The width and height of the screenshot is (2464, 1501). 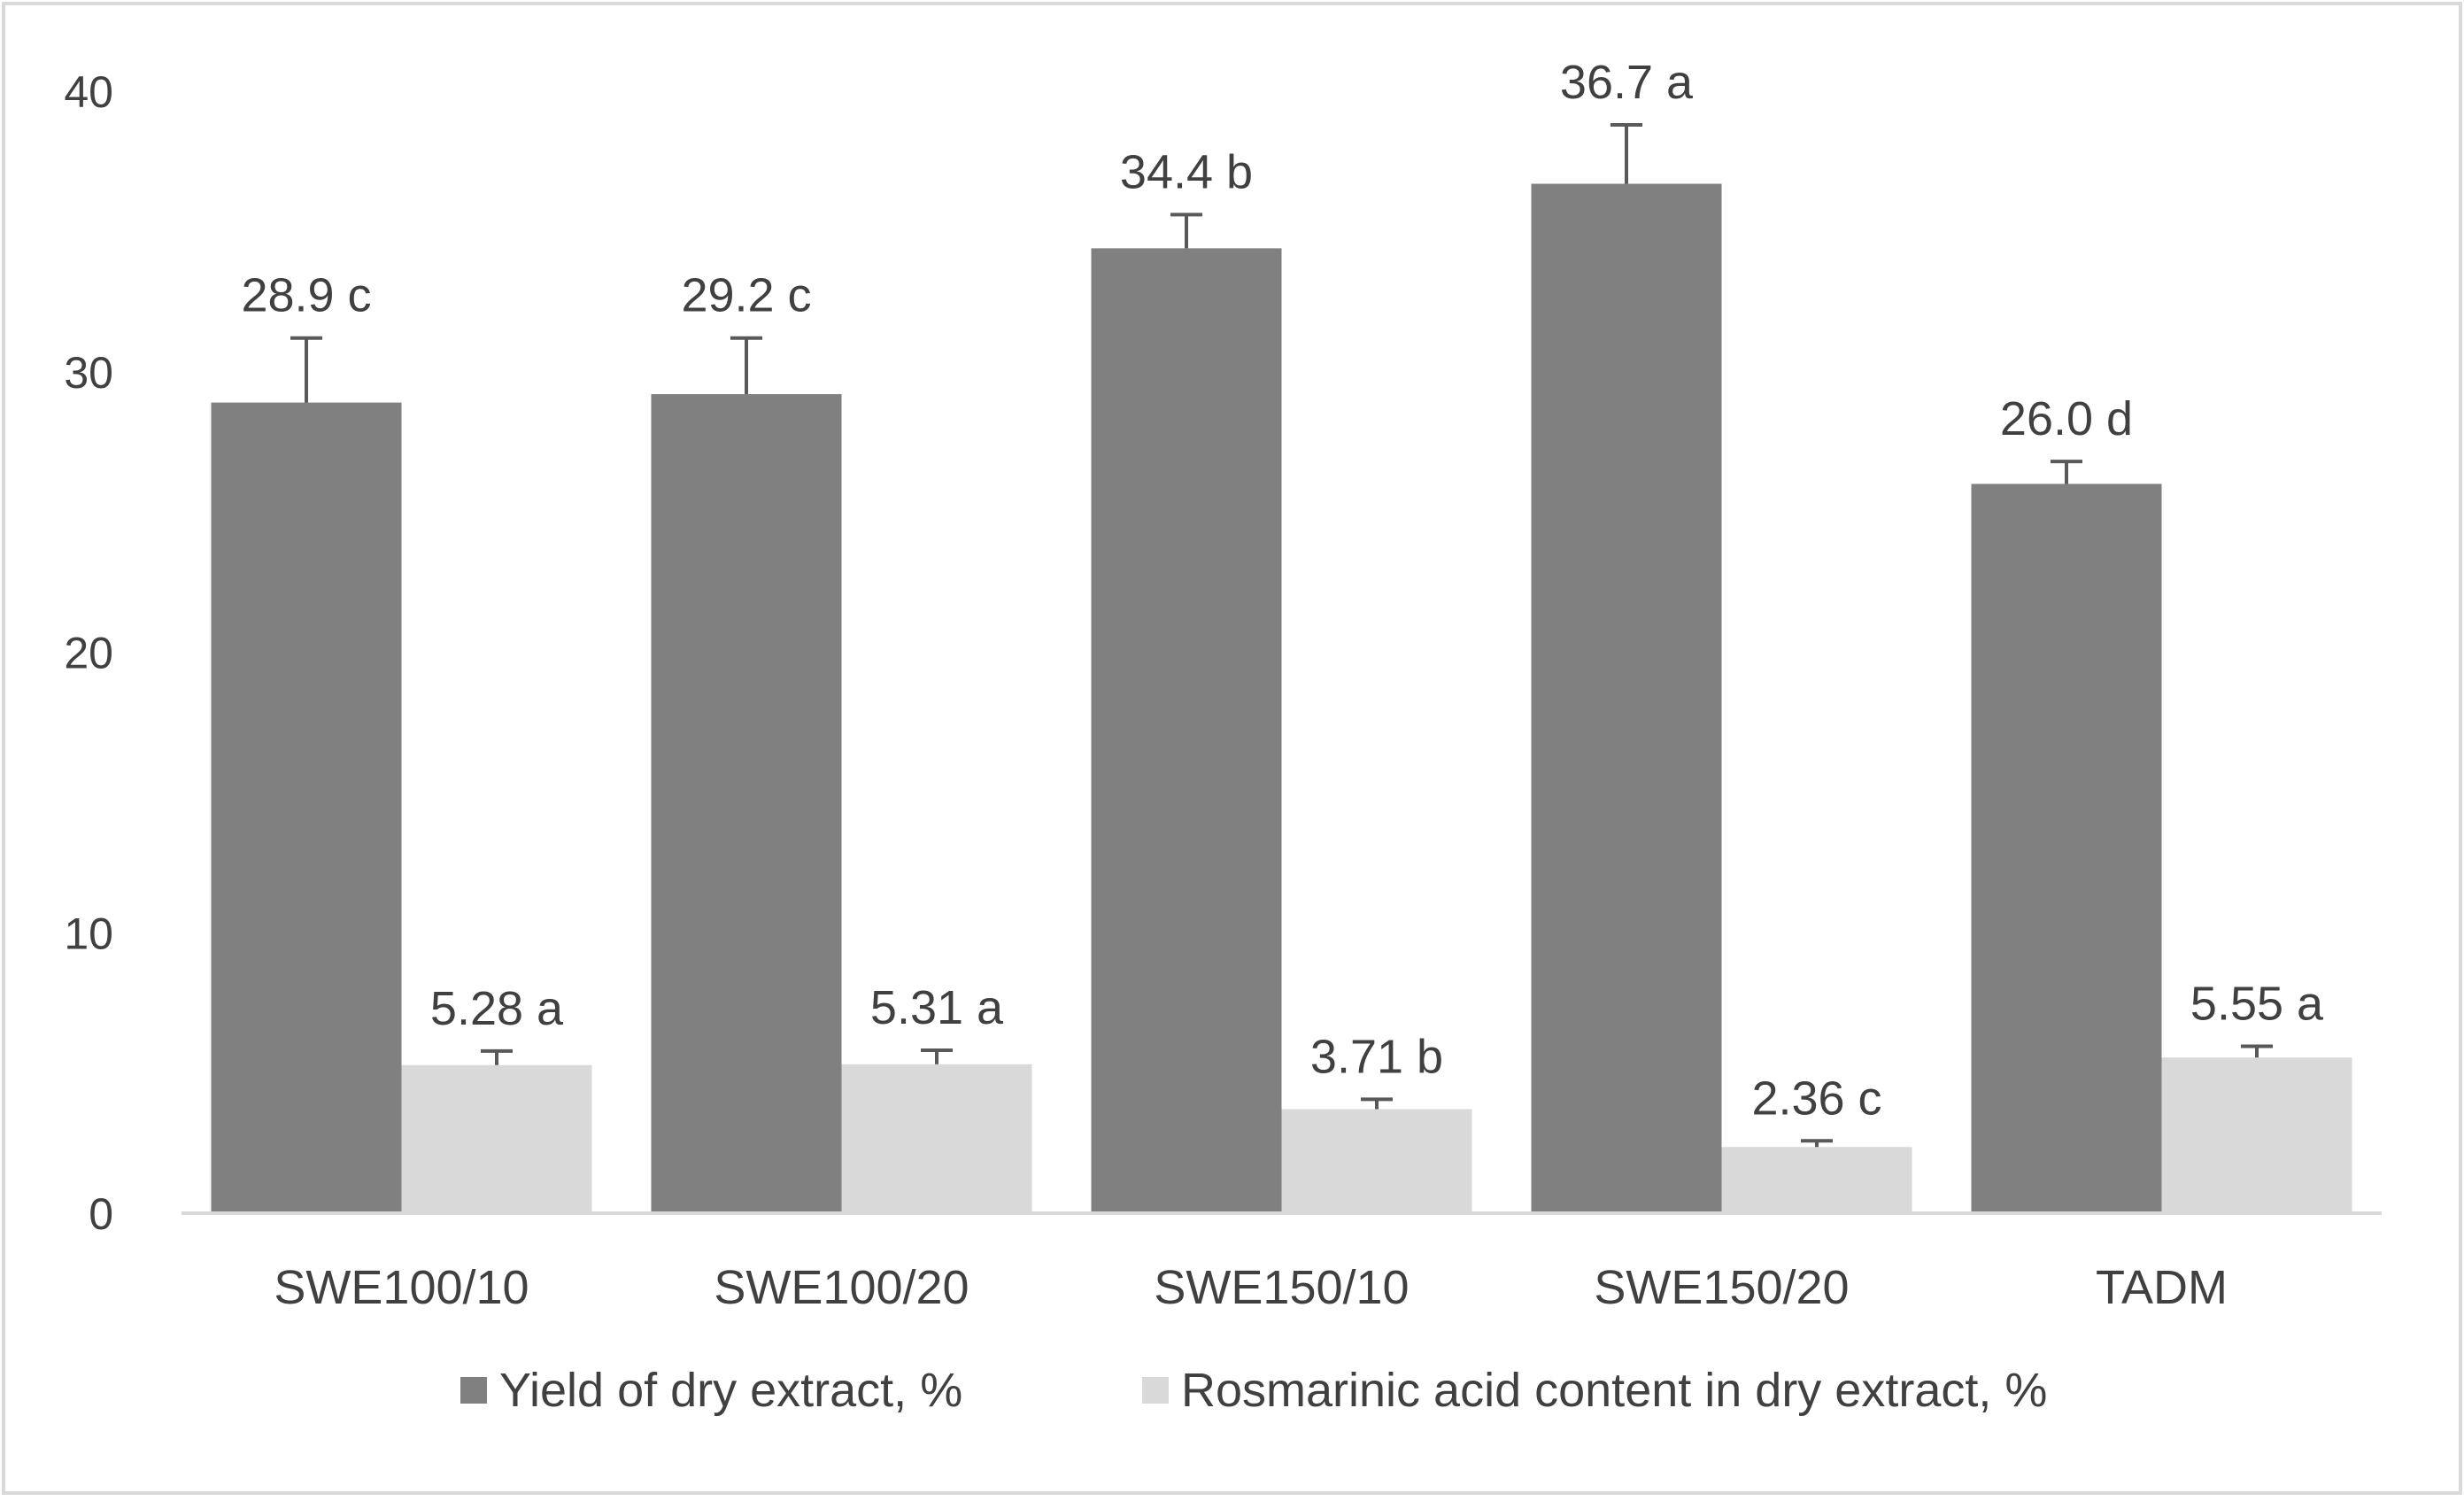 What do you see at coordinates (2162, 1287) in the screenshot?
I see `x-category-label: TADM` at bounding box center [2162, 1287].